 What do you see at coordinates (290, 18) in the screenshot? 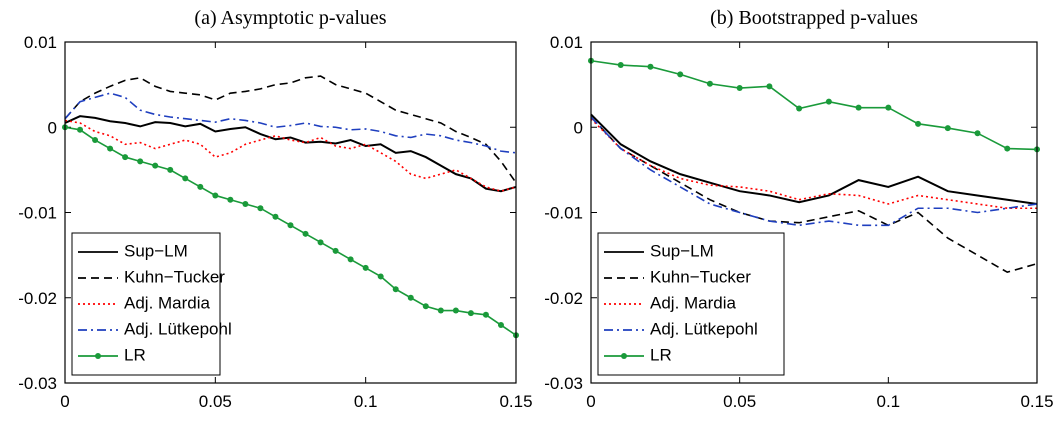
I see `panel-title: (a) Asymptotic p-values` at bounding box center [290, 18].